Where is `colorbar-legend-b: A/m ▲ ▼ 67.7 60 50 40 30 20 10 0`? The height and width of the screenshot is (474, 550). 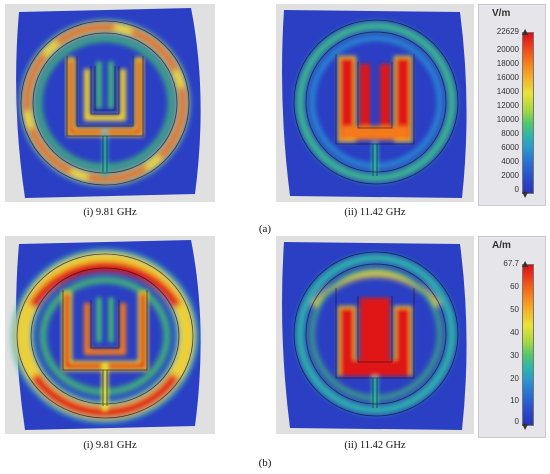
colorbar-legend-b: A/m ▲ ▼ 67.7 60 50 40 30 20 10 0 is located at coordinates (512, 337).